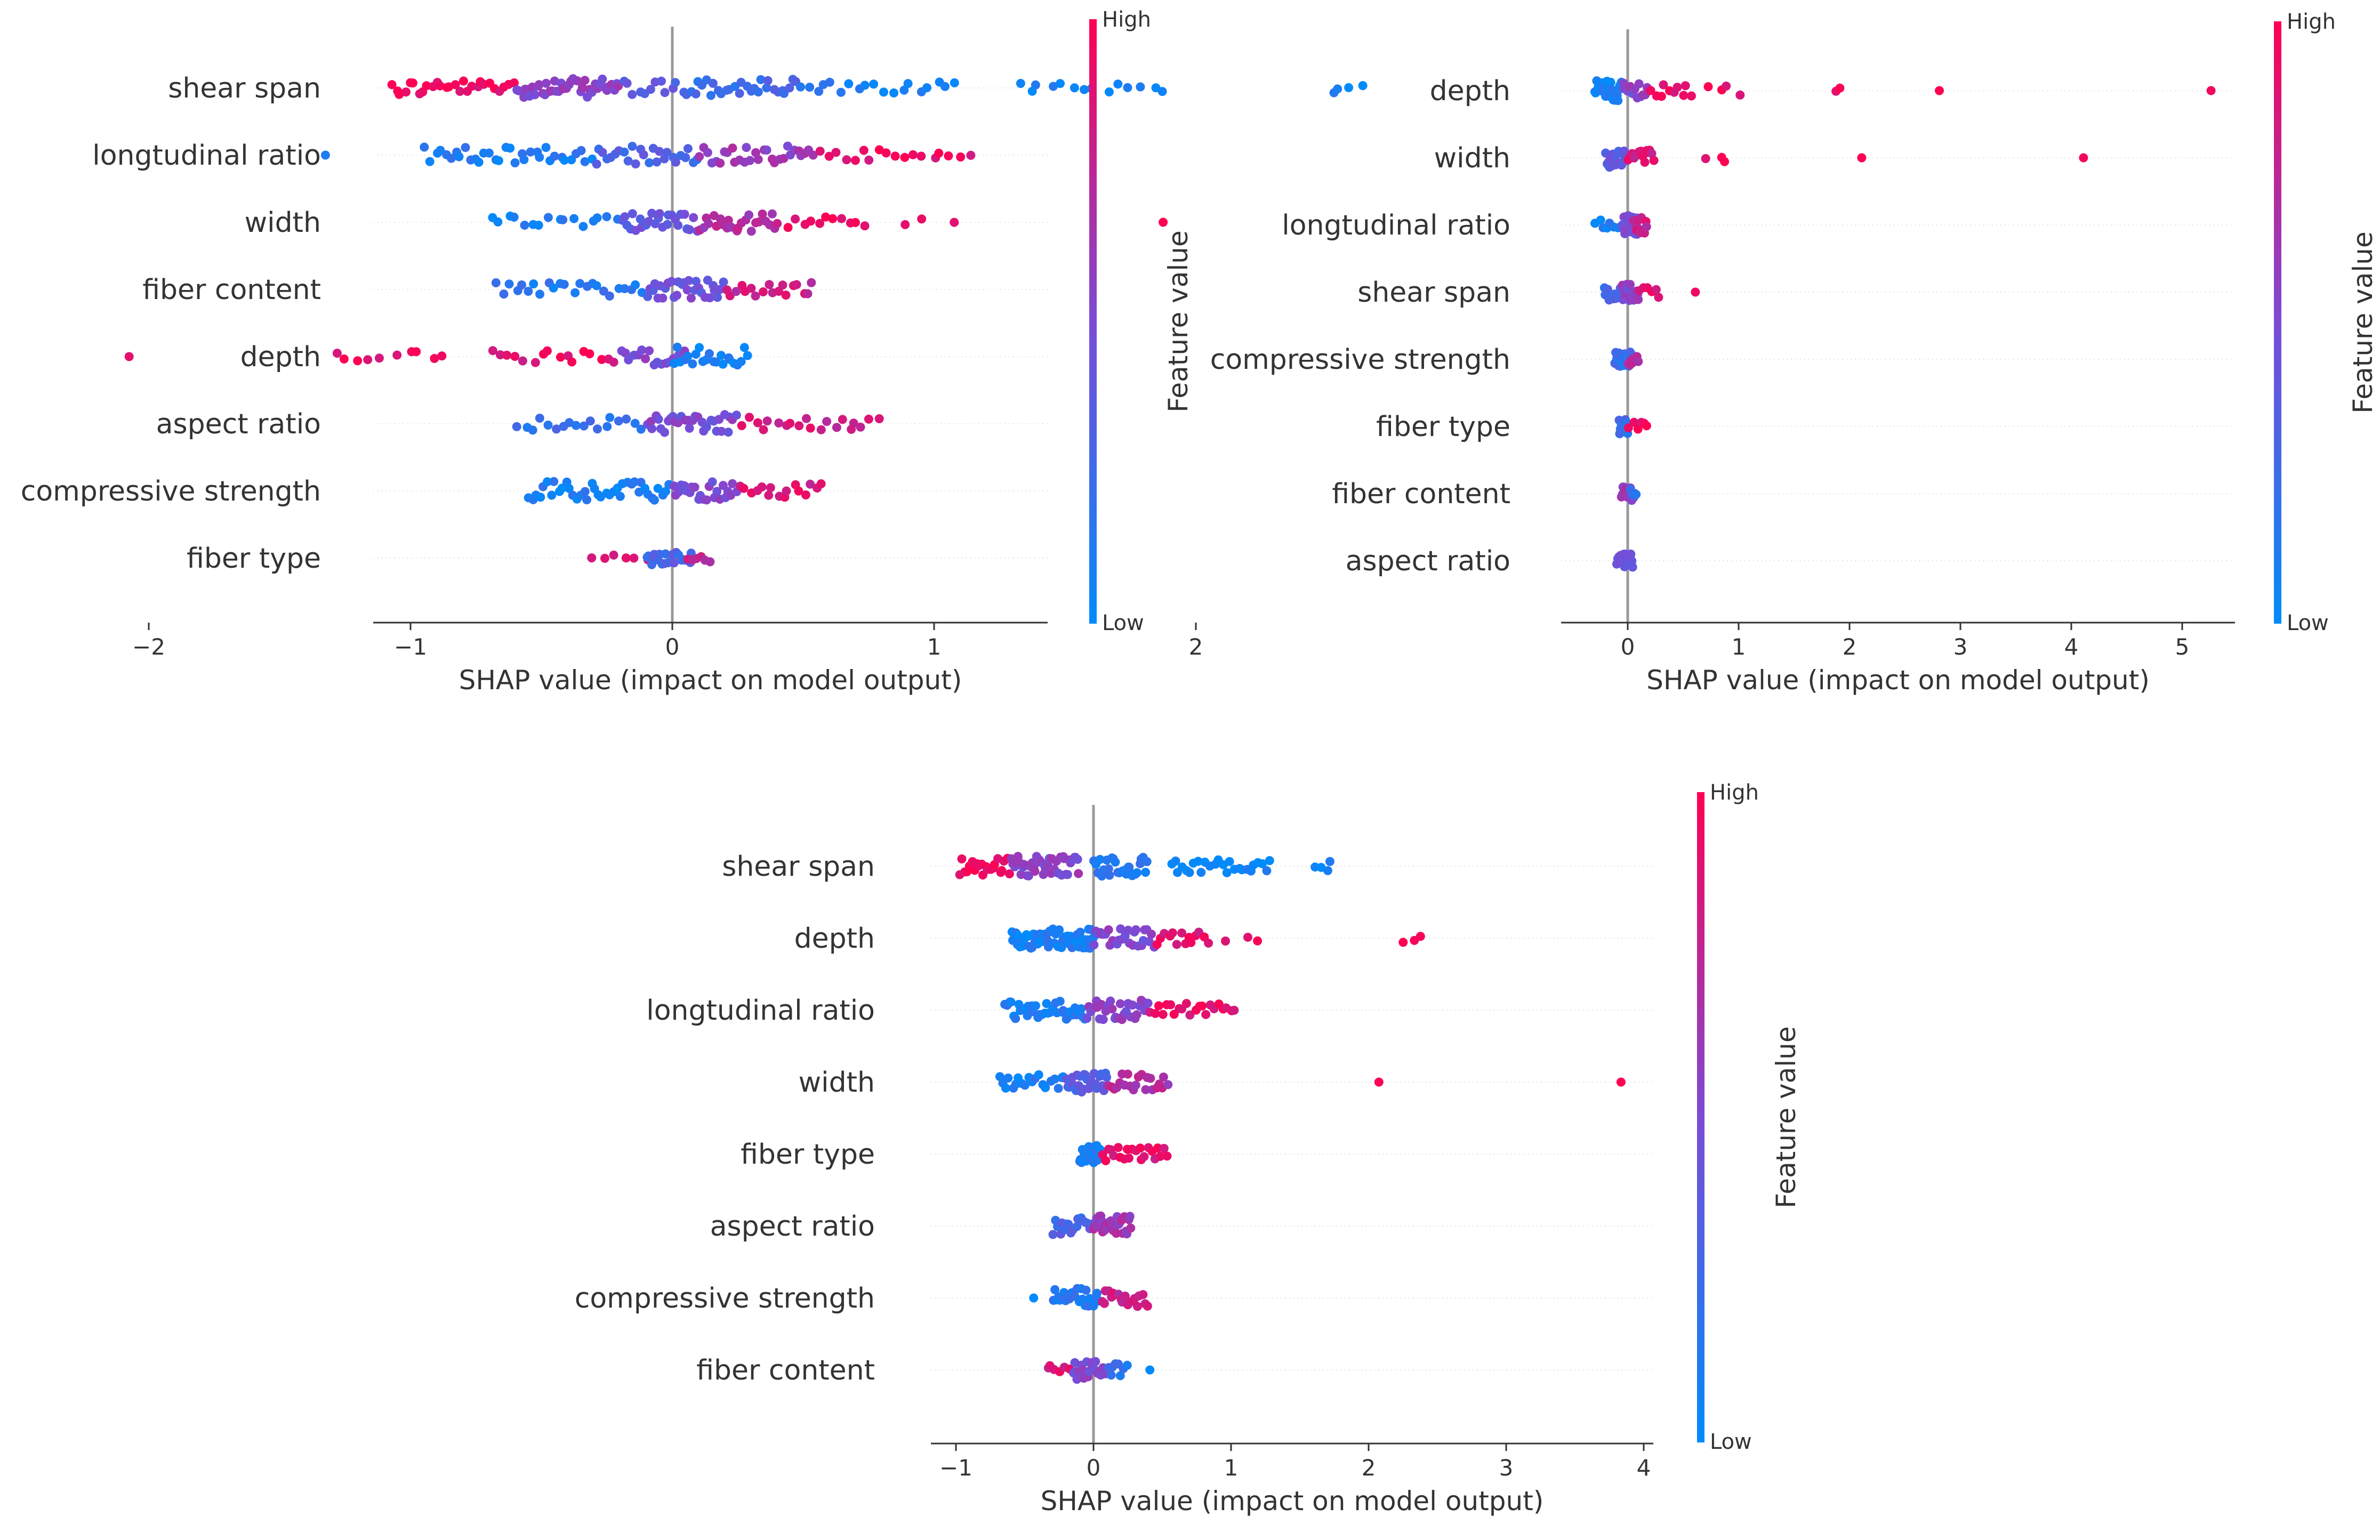 The width and height of the screenshot is (2380, 1540). What do you see at coordinates (238, 424) in the screenshot?
I see `feature-label: aspect ratio` at bounding box center [238, 424].